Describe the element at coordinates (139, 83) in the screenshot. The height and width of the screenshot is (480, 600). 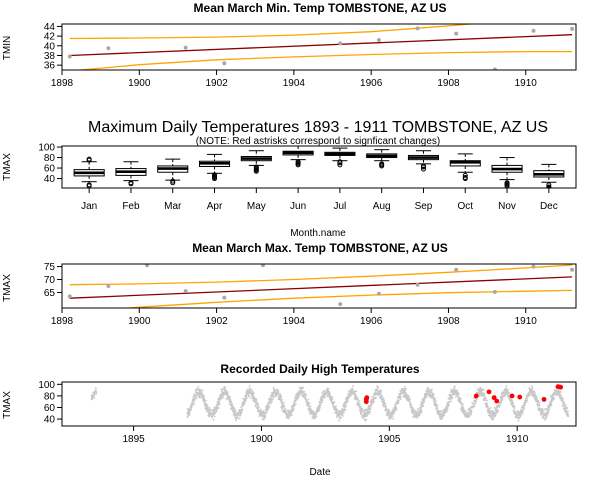
I see `tmin-xtick-label: 1900` at that location.